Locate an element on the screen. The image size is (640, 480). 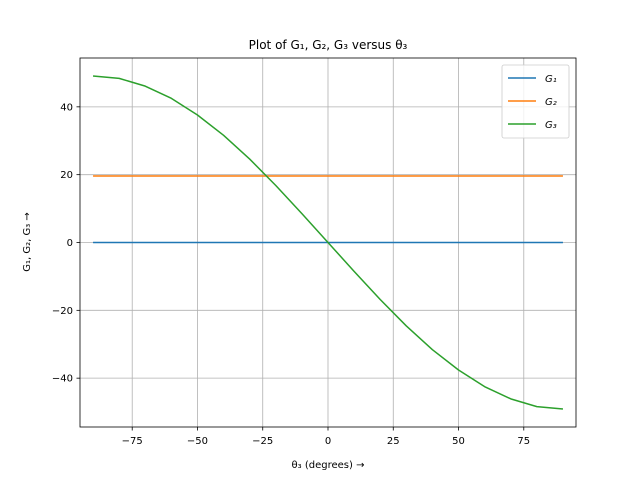
y-axis: −40 −20 0 20 40 is located at coordinates (66, 243).